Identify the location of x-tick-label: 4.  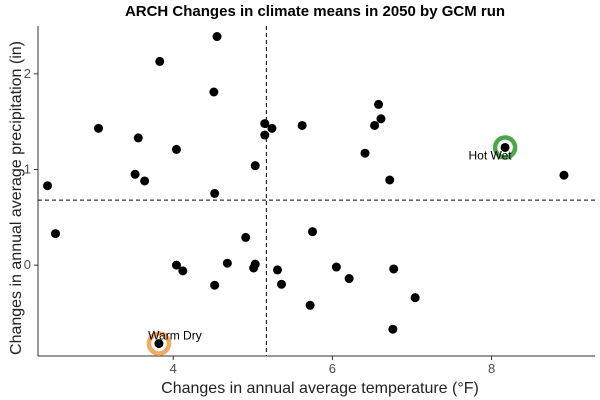
(173, 368).